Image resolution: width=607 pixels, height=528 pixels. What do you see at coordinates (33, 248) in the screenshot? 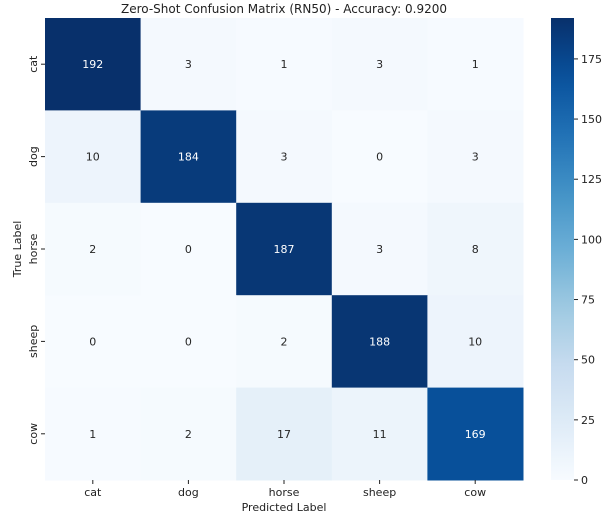
I see `y-tick-label: horse` at bounding box center [33, 248].